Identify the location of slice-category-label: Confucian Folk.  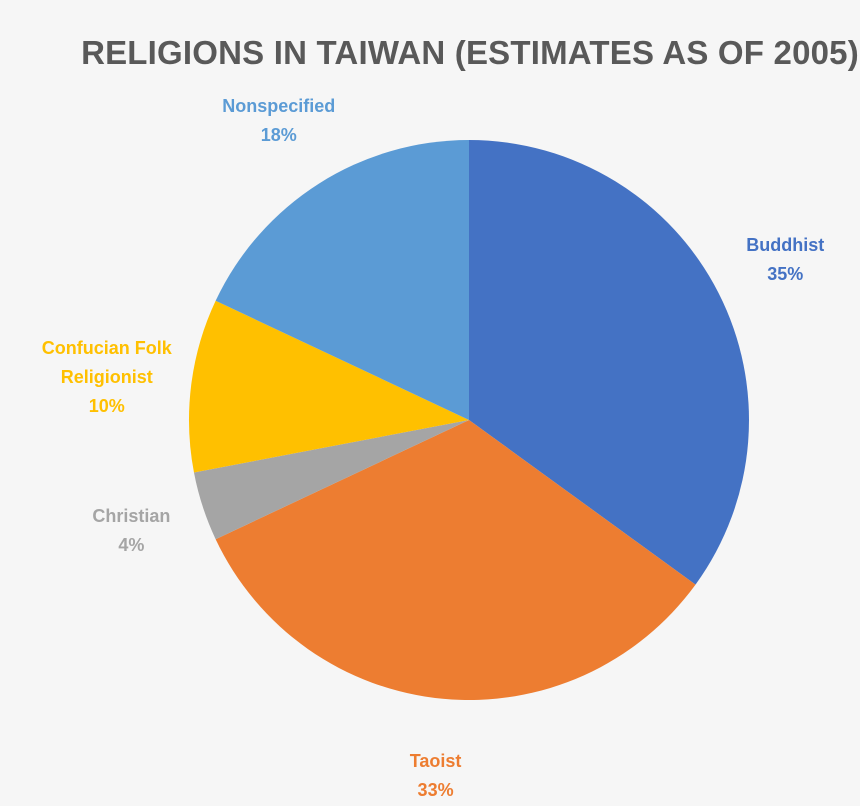
(106, 347).